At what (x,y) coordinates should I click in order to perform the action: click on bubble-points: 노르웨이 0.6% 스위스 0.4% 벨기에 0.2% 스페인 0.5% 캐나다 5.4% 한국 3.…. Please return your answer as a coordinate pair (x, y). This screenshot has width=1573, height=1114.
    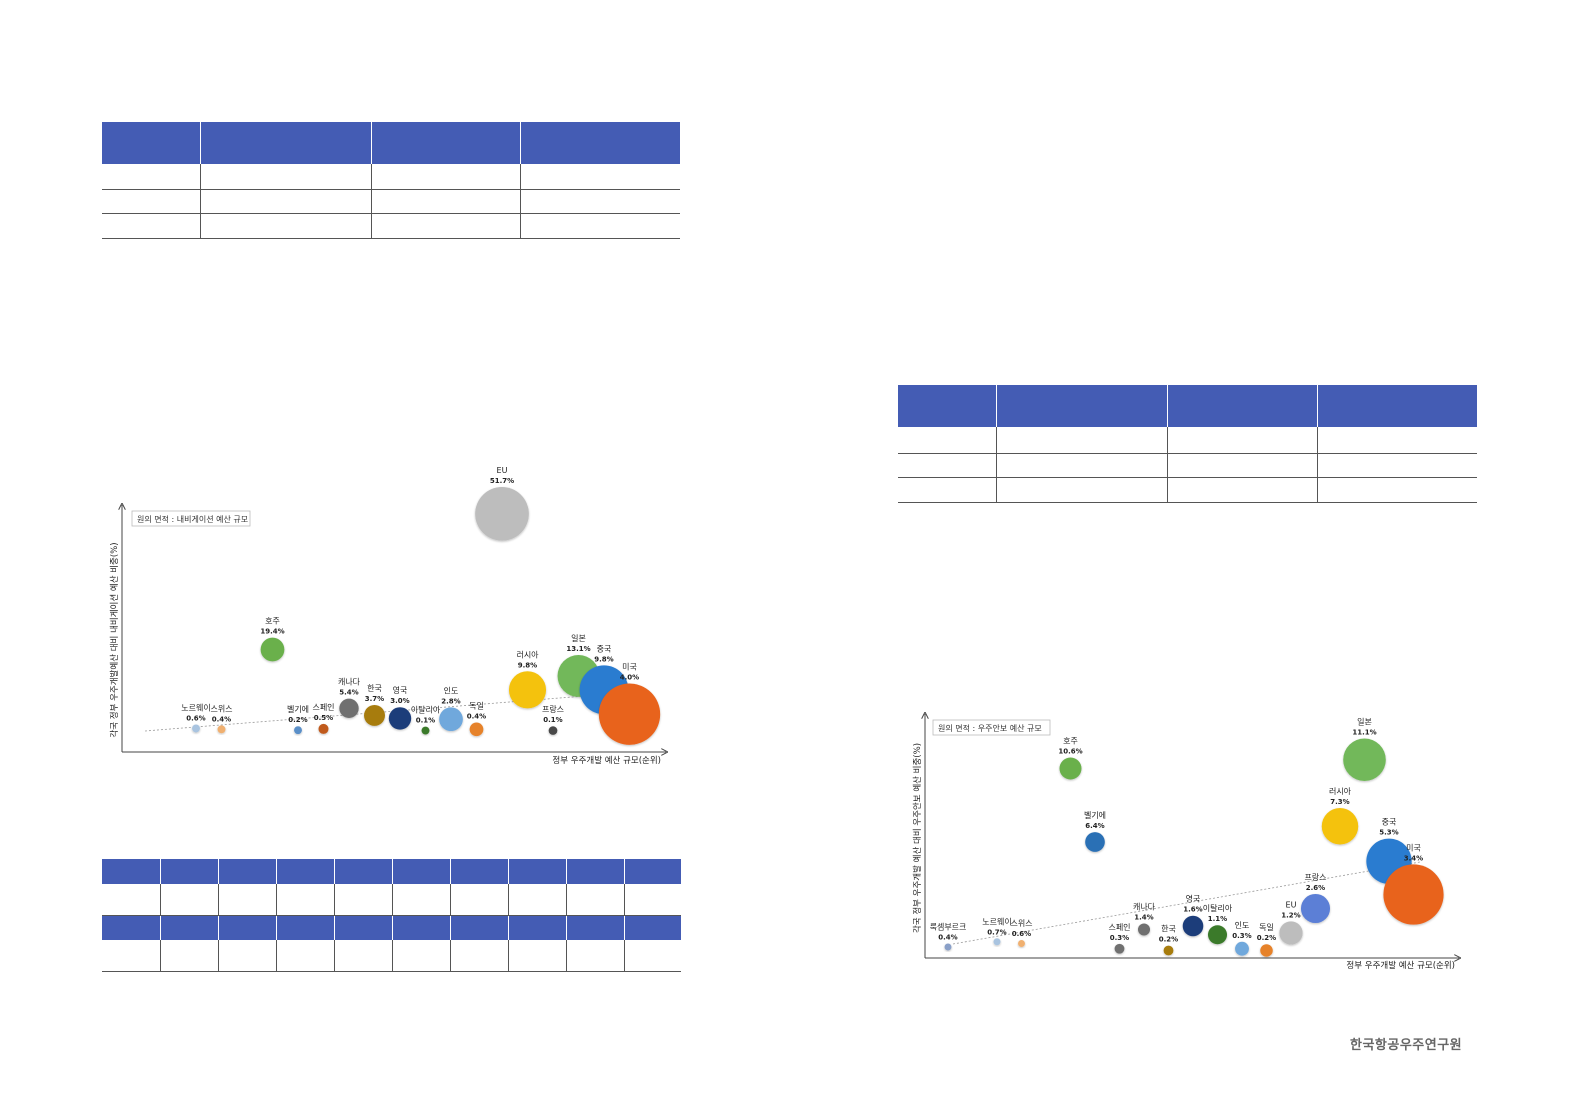
    Looking at the image, I should click on (421, 605).